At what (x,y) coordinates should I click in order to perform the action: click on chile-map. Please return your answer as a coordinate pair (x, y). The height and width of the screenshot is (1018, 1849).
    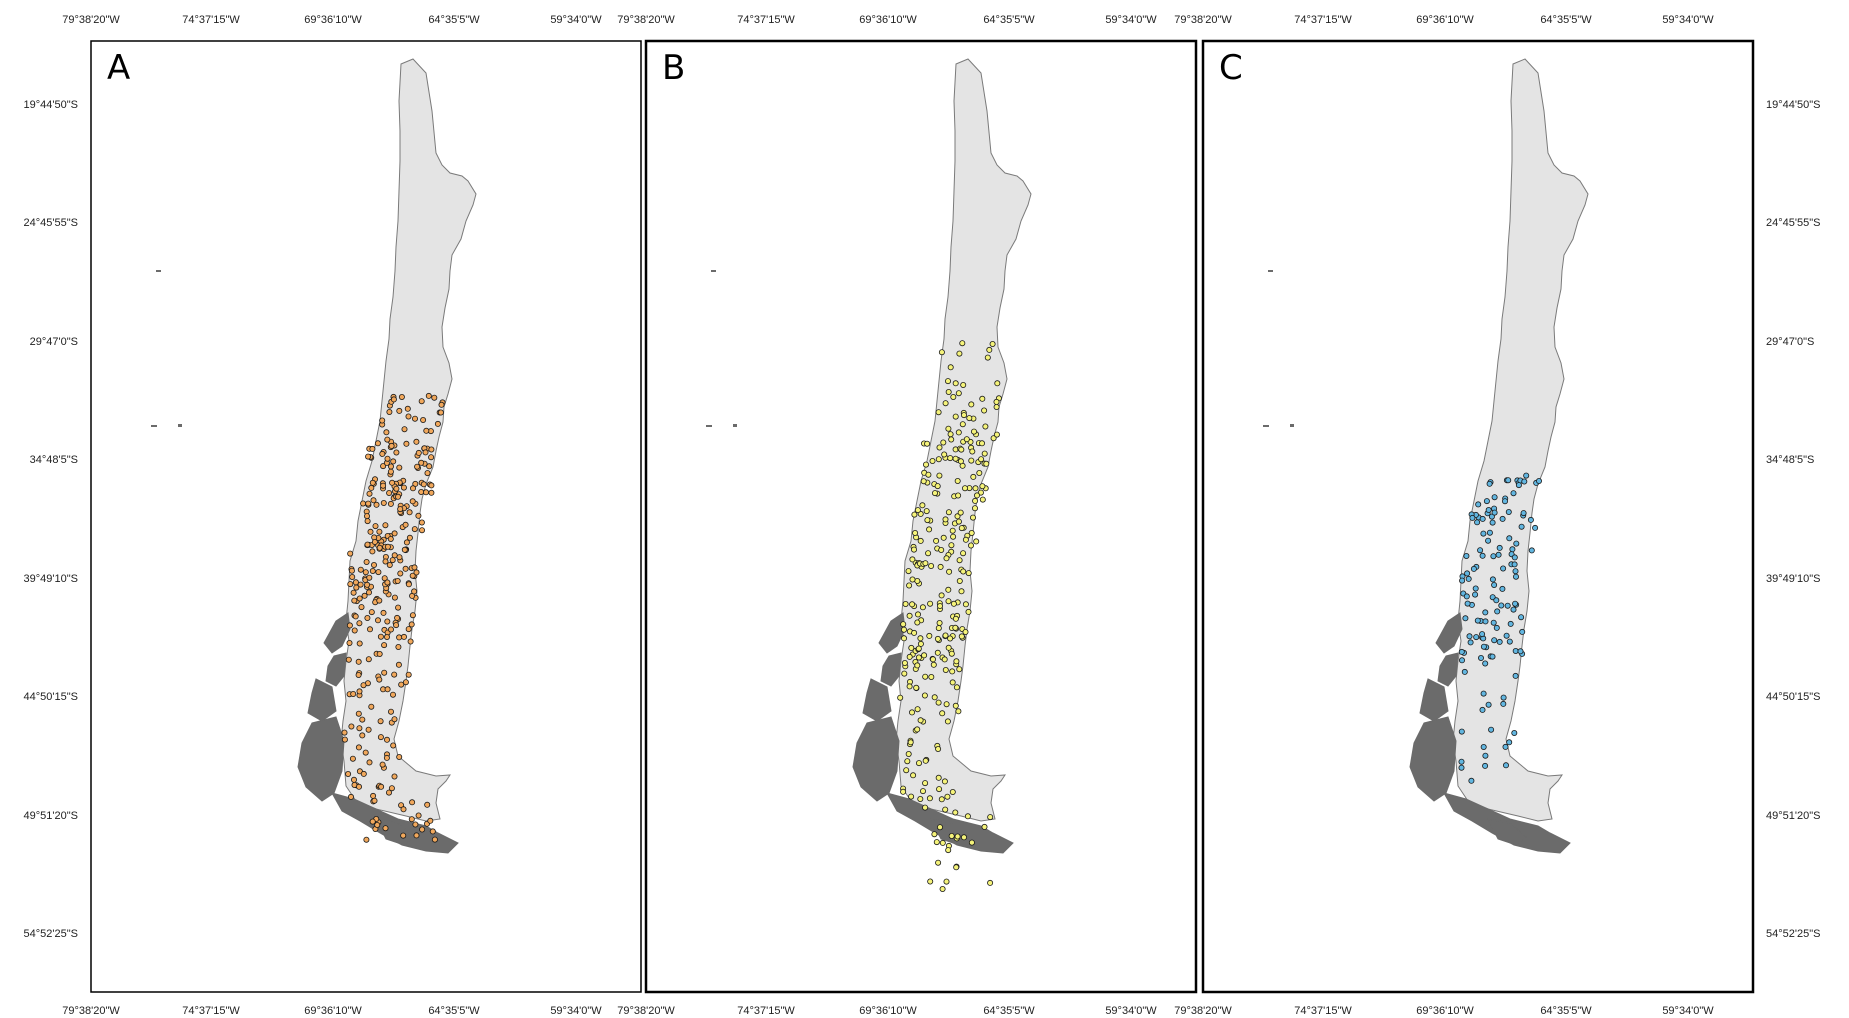
    Looking at the image, I should click on (313, 456).